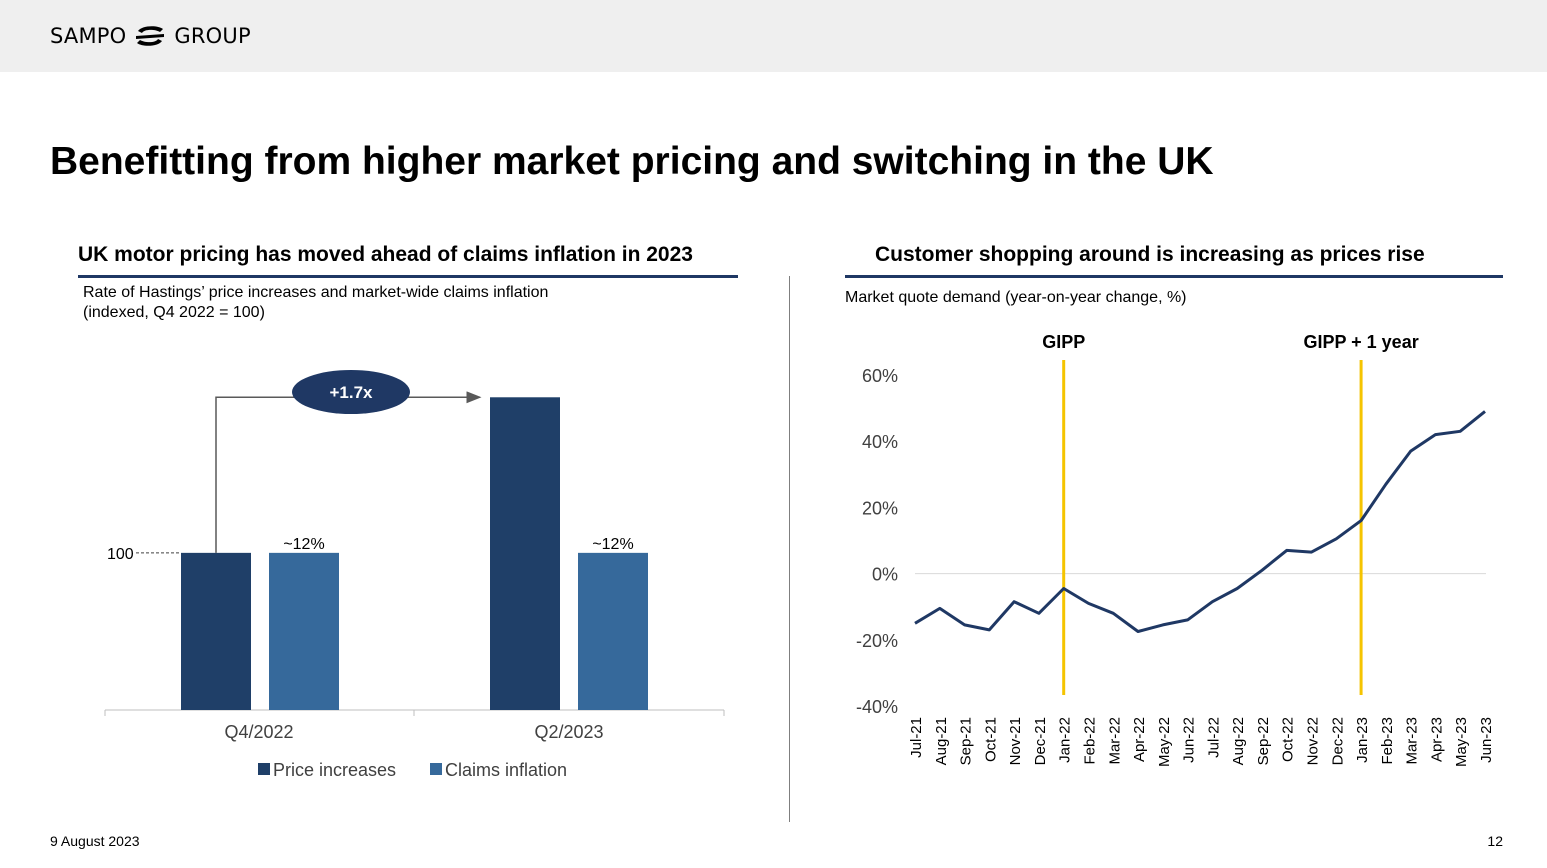 The image size is (1547, 868). I want to click on event-marker-label: GIPP + 1 year, so click(1360, 342).